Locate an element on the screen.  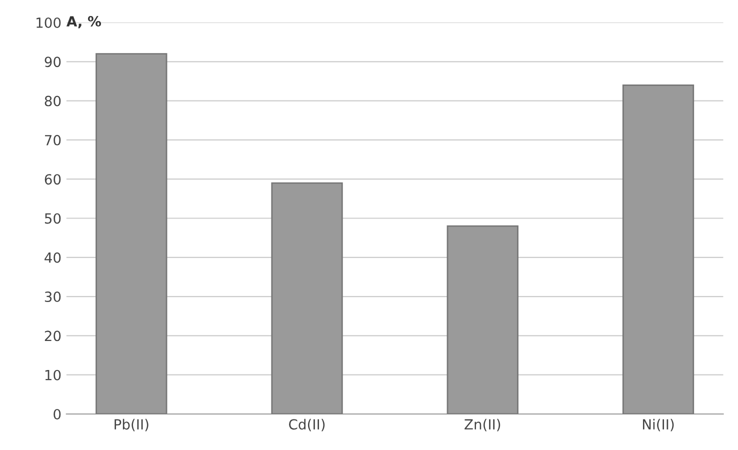
y-axis-title: A, % is located at coordinates (84, 22).